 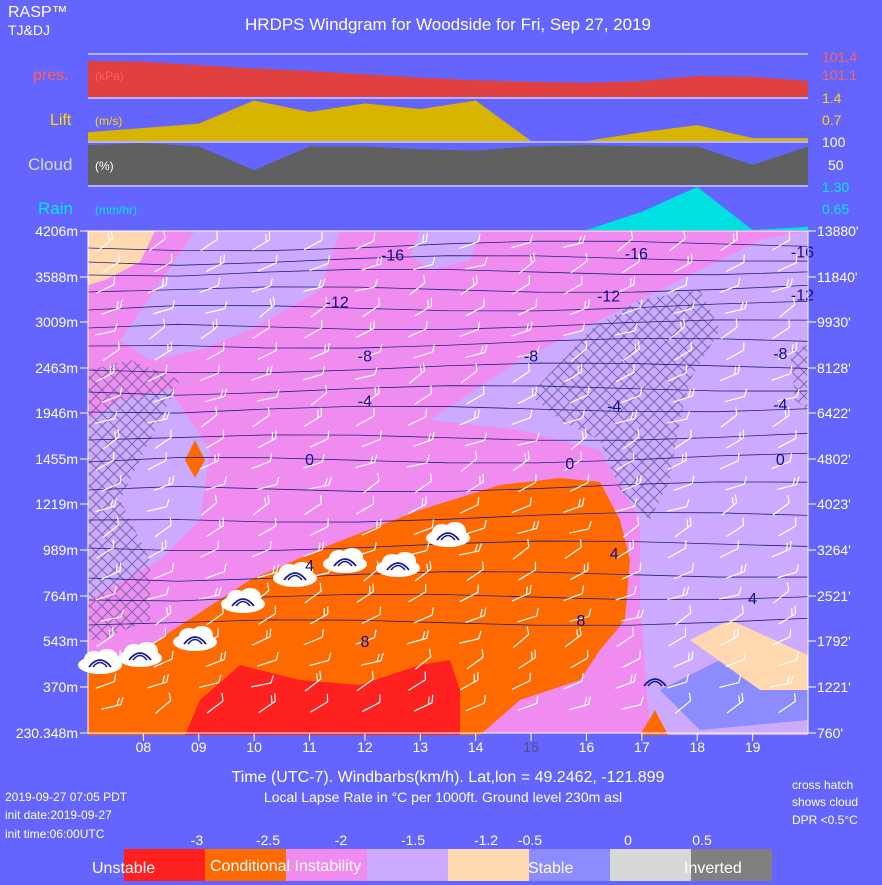 I want to click on init-date: init date:2019-09-27, so click(x=58, y=815).